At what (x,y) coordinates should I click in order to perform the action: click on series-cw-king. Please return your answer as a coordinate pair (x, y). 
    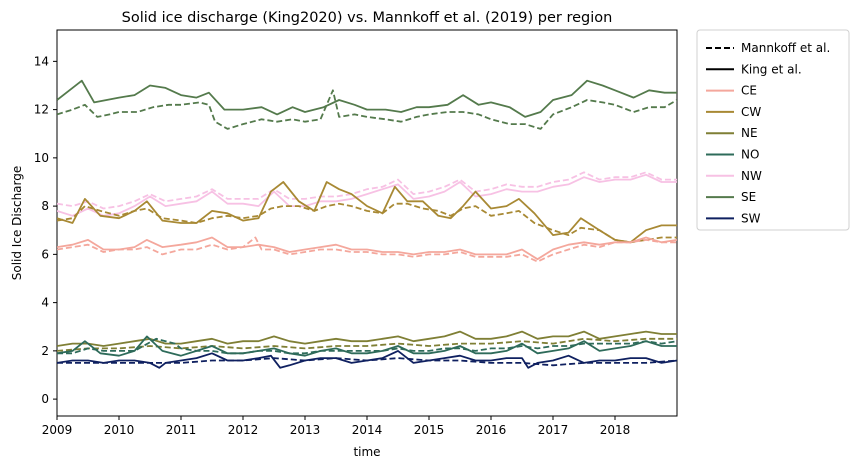
    Looking at the image, I should click on (367, 212).